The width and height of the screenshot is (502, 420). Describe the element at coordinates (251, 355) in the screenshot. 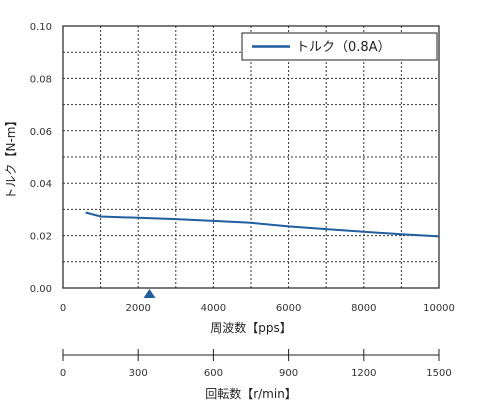

I see `secondary-tick-marks` at that location.